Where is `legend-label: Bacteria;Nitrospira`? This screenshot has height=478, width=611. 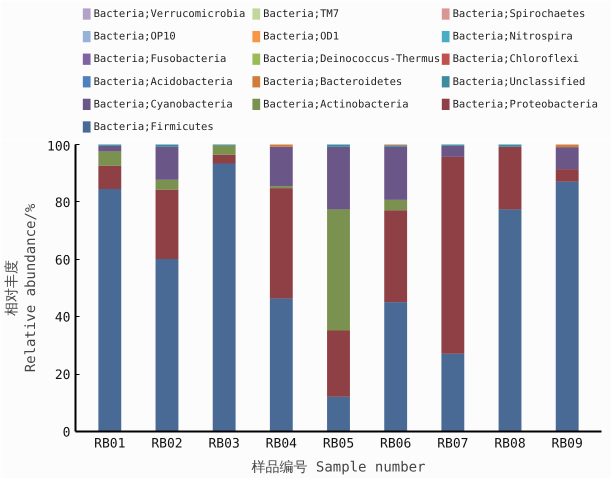 legend-label: Bacteria;Nitrospira is located at coordinates (512, 36).